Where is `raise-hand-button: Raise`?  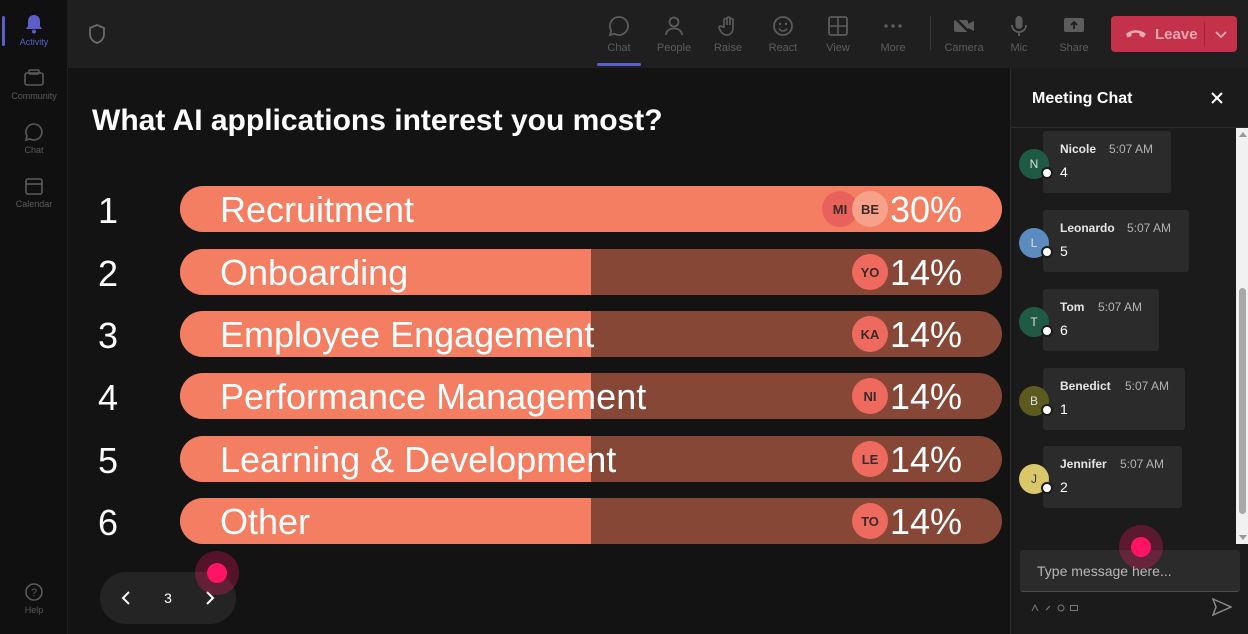 raise-hand-button: Raise is located at coordinates (728, 34).